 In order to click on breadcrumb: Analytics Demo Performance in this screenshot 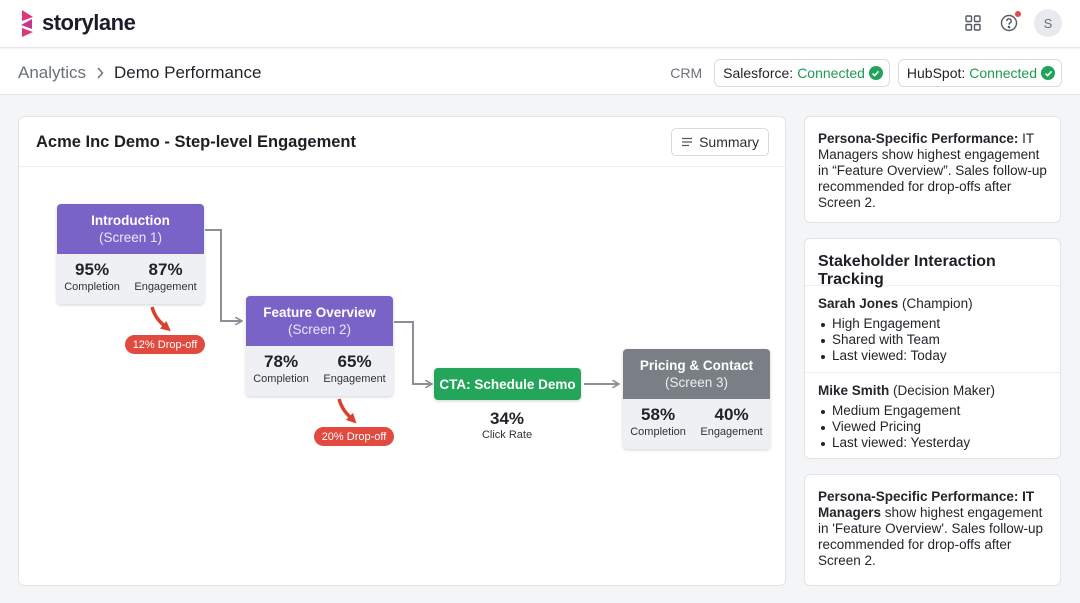, I will do `click(139, 73)`.